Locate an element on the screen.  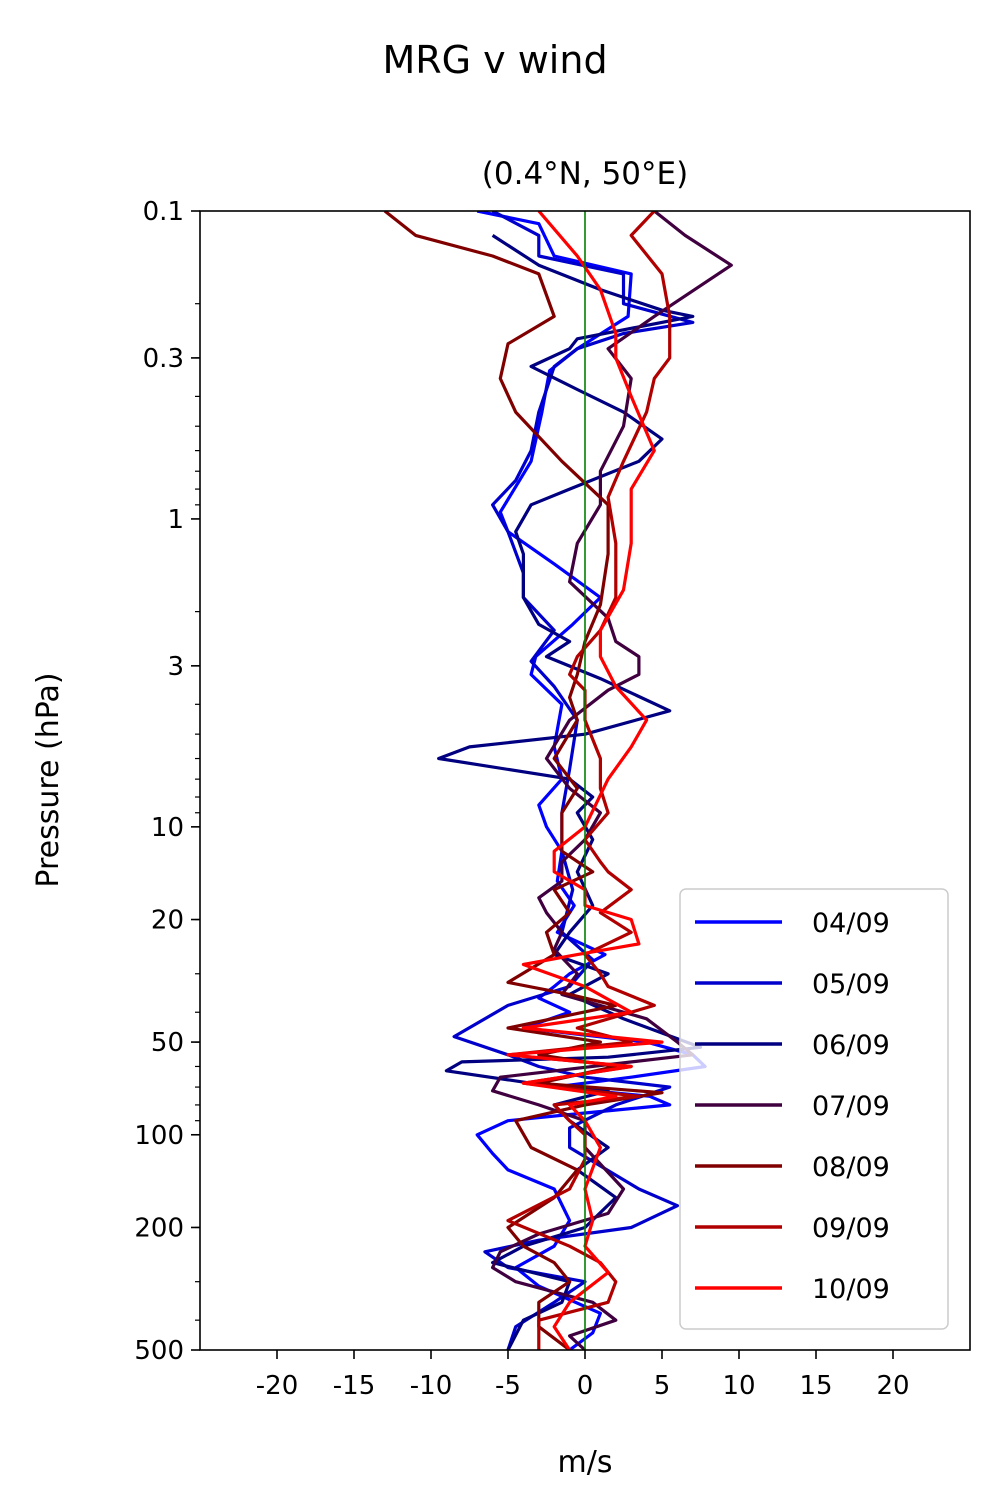
chart-title: MRG v wind is located at coordinates (494, 60).